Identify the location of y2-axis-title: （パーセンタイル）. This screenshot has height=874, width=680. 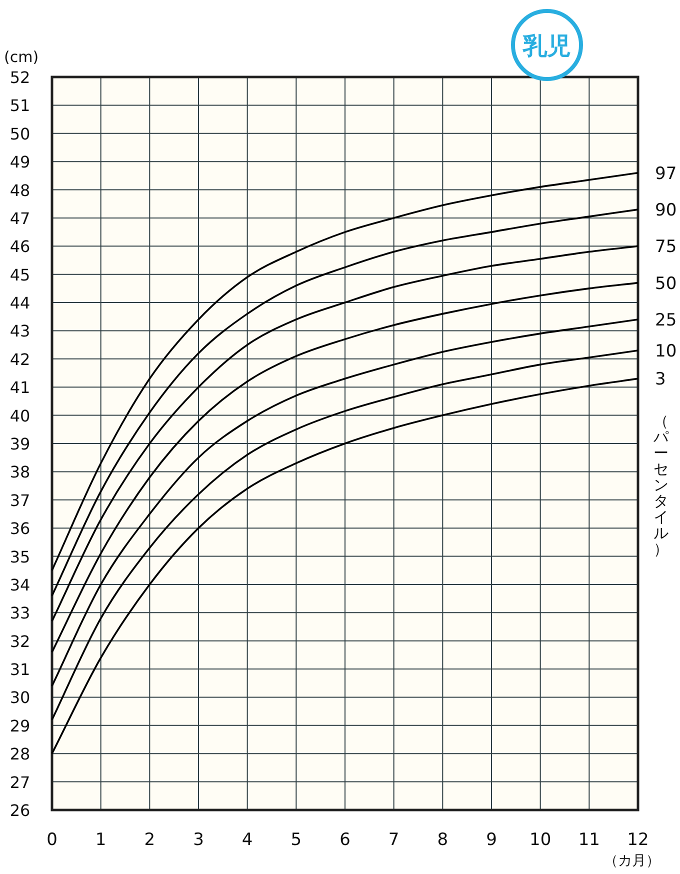
(661, 485).